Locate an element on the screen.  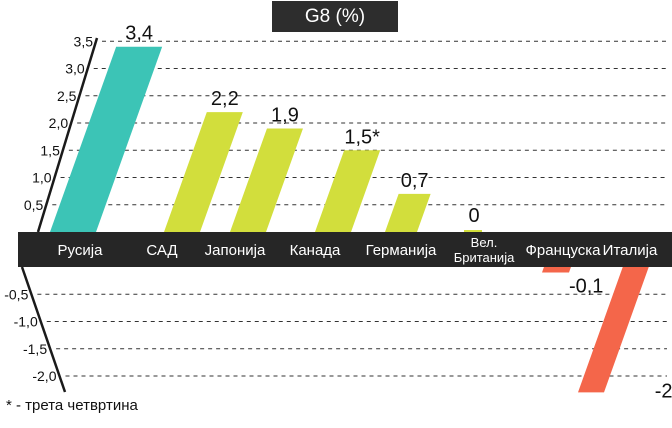
data-label: 3,4 is located at coordinates (139, 34).